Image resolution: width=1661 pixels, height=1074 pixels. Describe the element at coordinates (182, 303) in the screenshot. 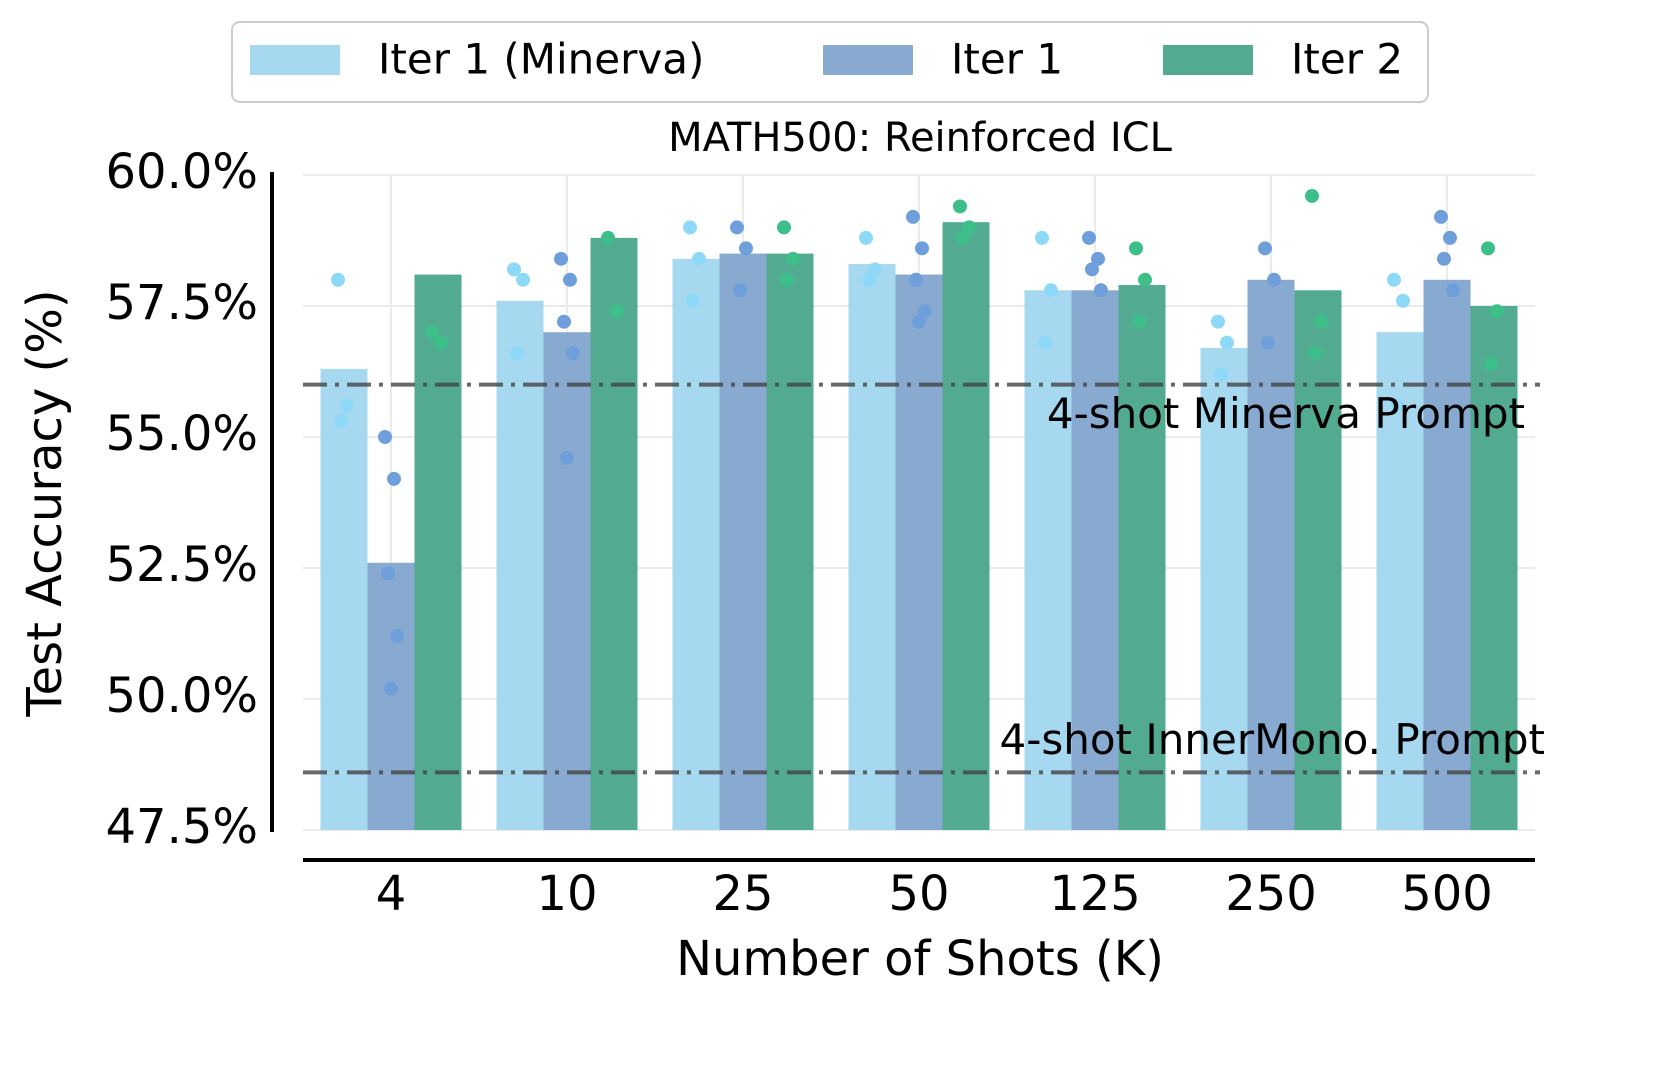

I see `y-tick-label: 57.5%` at that location.